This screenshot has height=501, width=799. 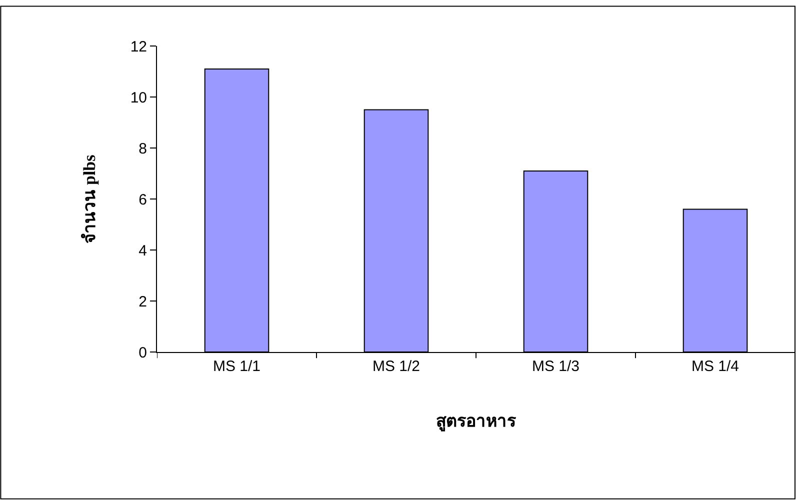 What do you see at coordinates (715, 366) in the screenshot?
I see `x-tick-label: MS 1/4` at bounding box center [715, 366].